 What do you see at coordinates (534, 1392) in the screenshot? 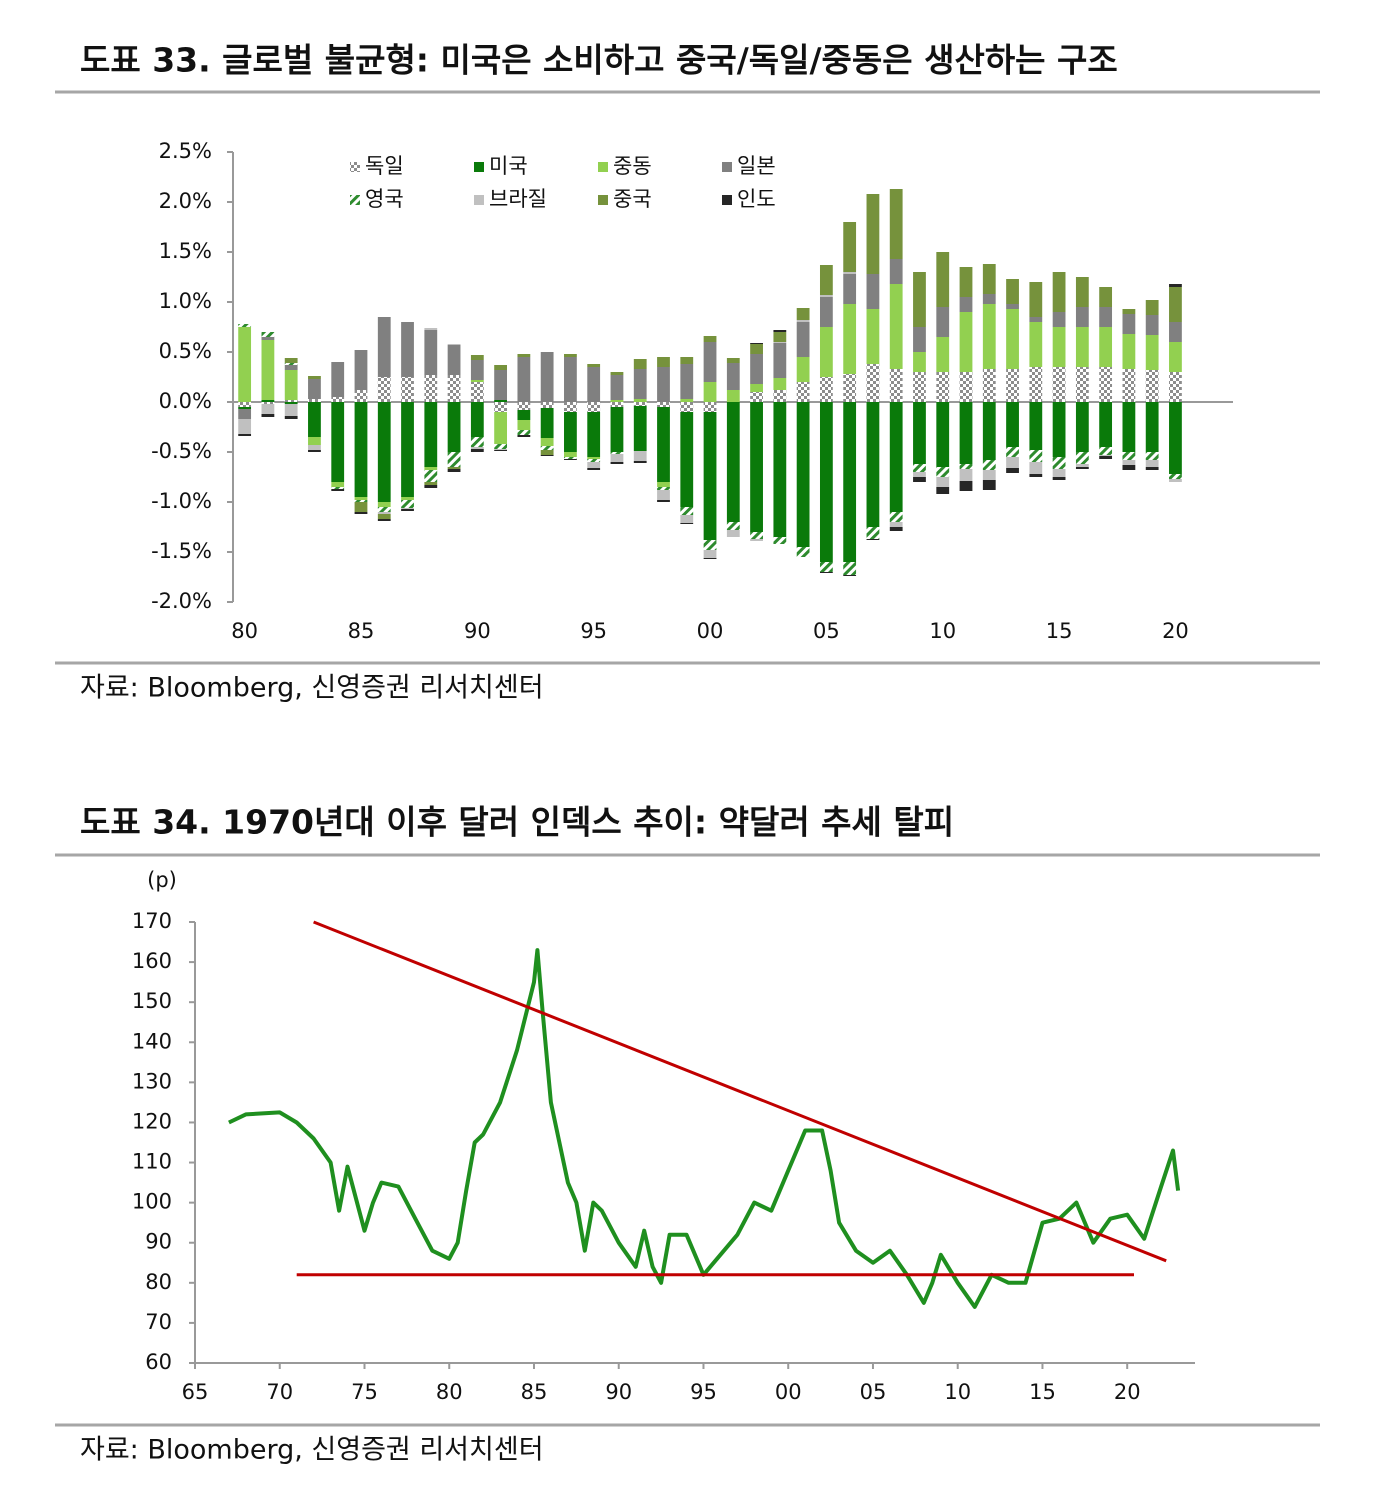
I see `x-tick-label: 85` at bounding box center [534, 1392].